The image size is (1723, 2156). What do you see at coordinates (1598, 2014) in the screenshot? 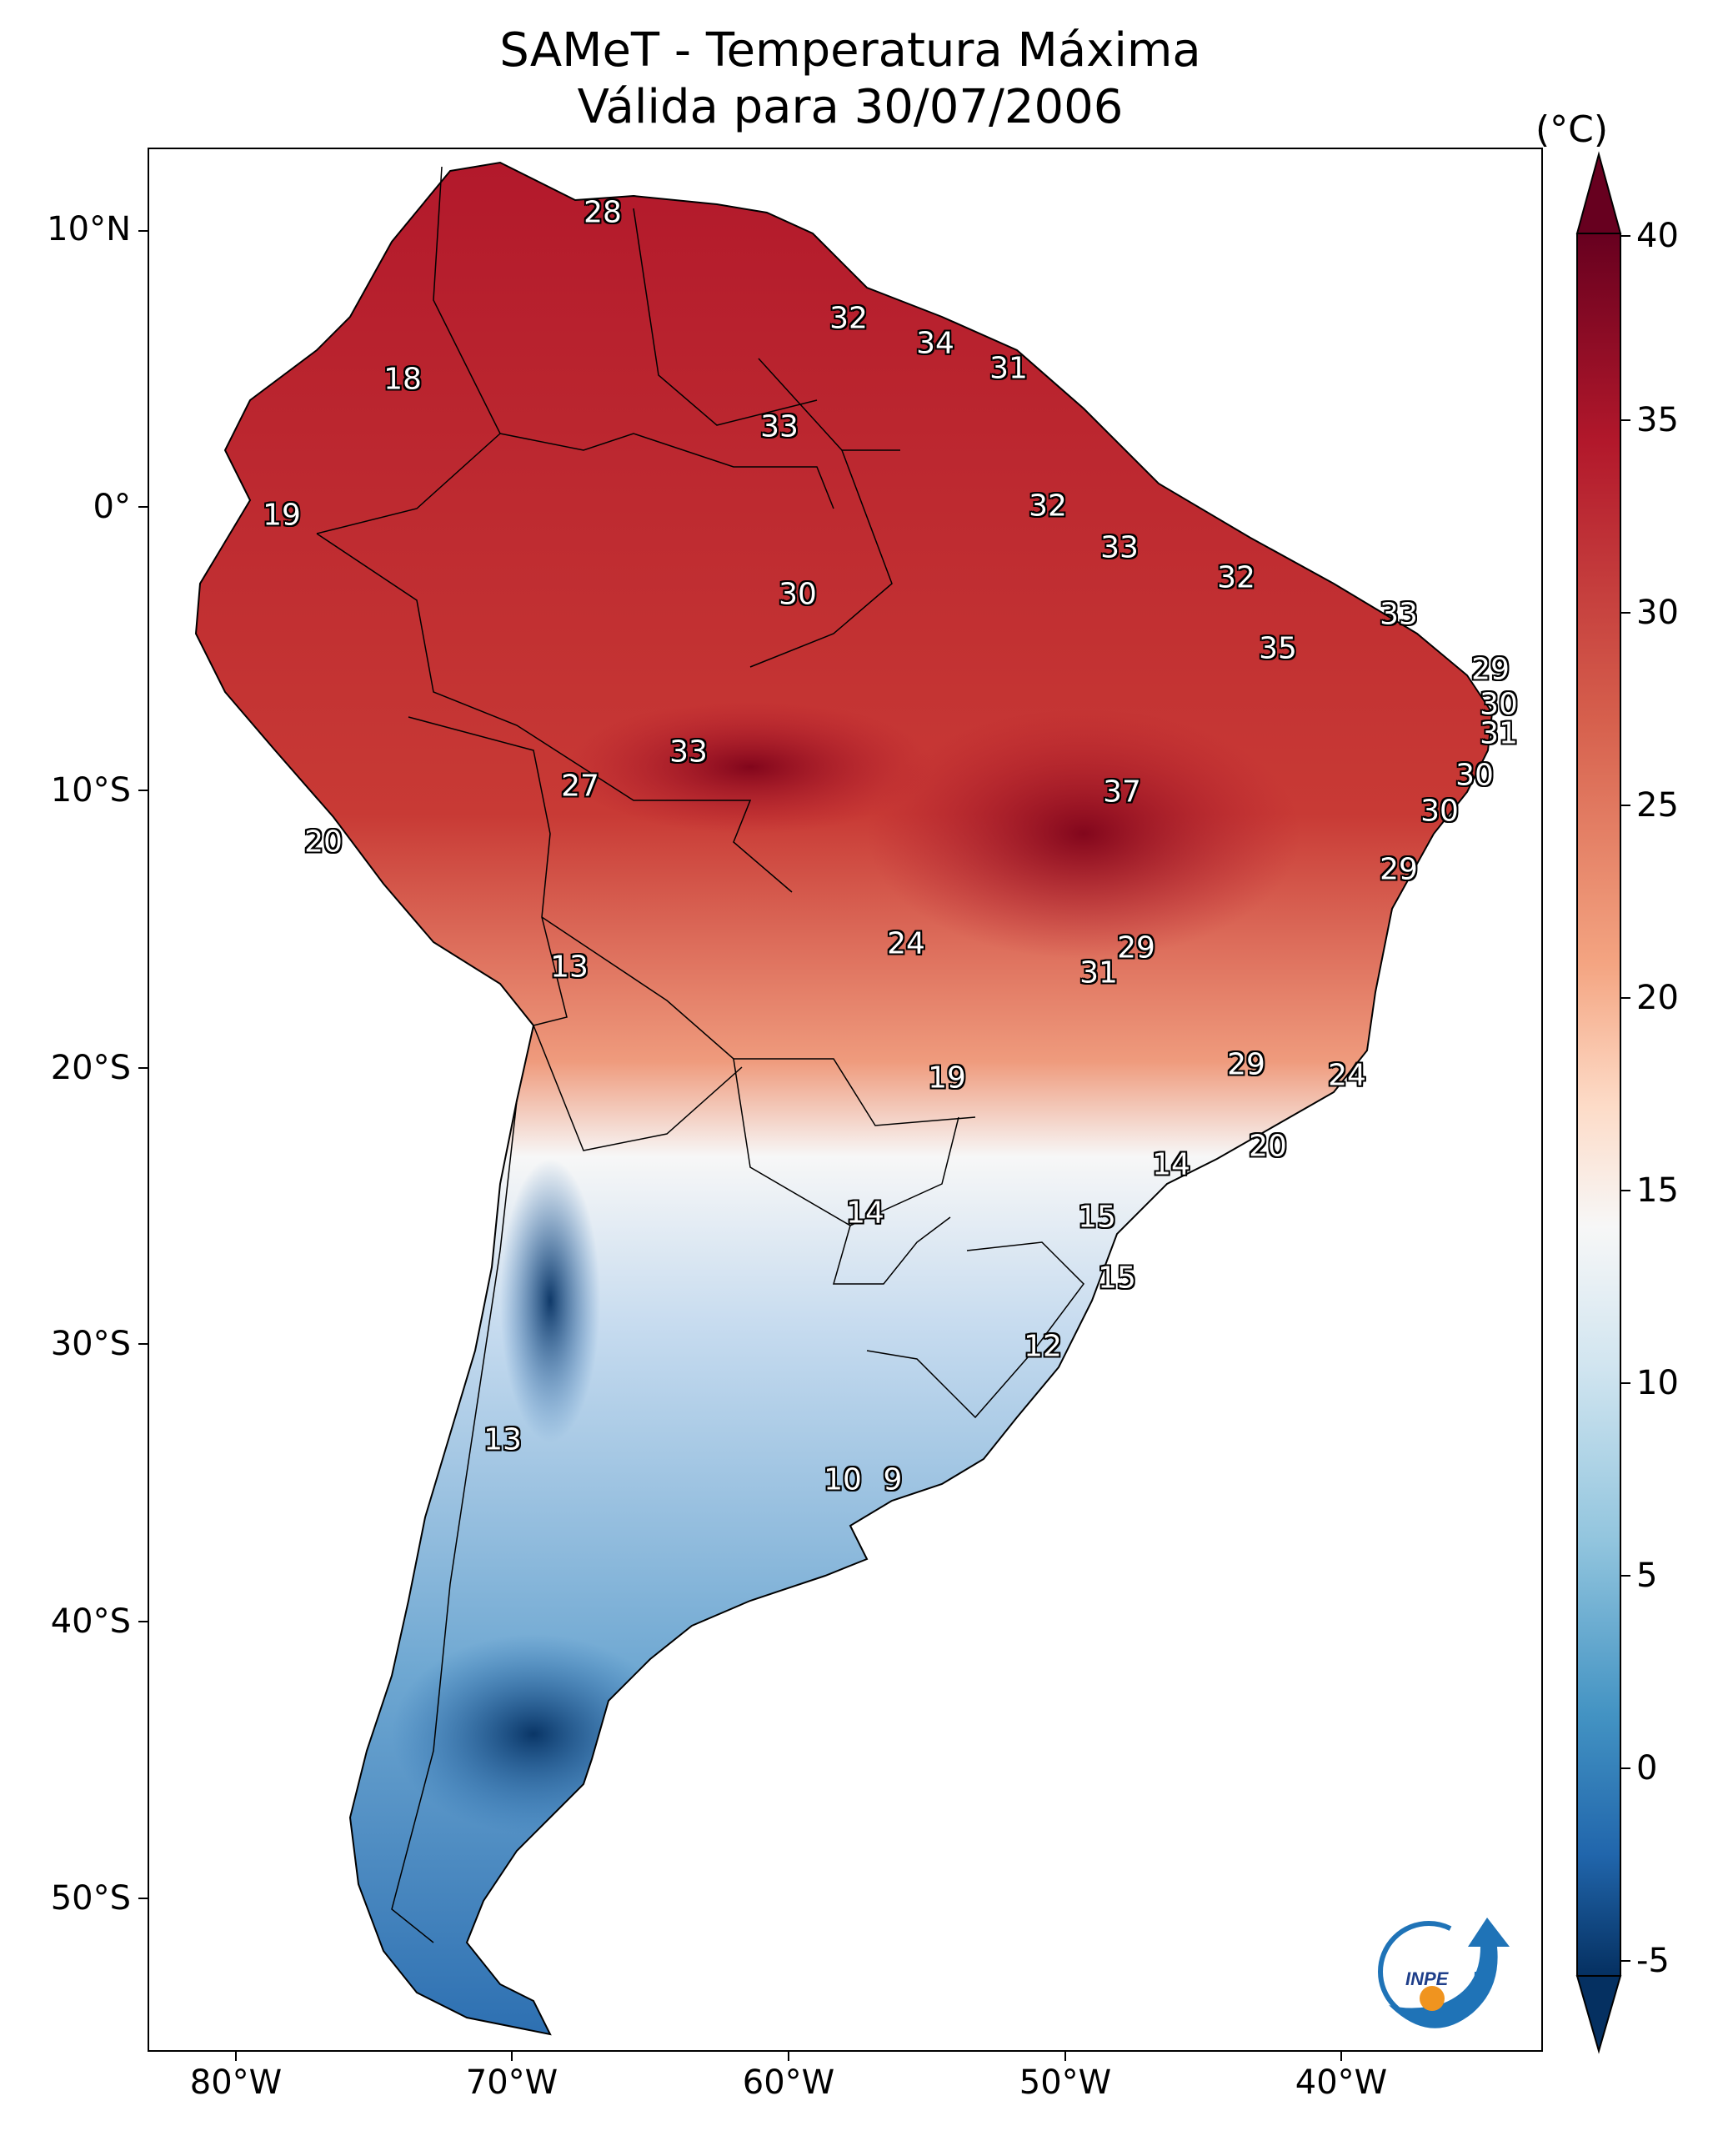
I see `colorbar-min-arrow` at bounding box center [1598, 2014].